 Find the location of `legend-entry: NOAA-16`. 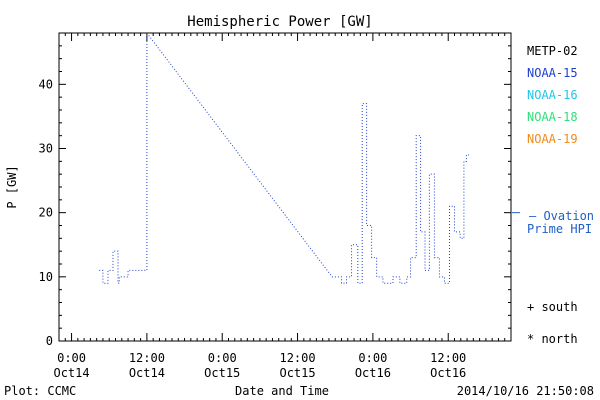

legend-entry: NOAA-16 is located at coordinates (552, 95).